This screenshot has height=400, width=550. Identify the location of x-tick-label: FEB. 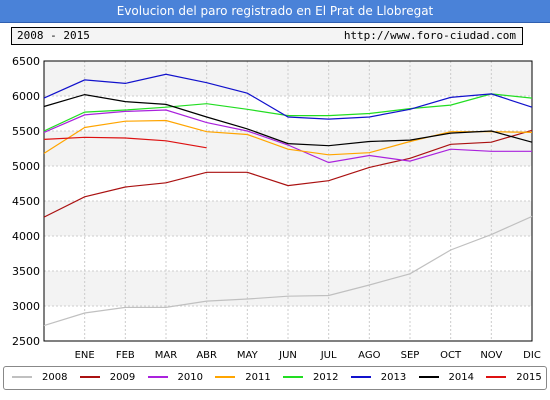
(125, 355).